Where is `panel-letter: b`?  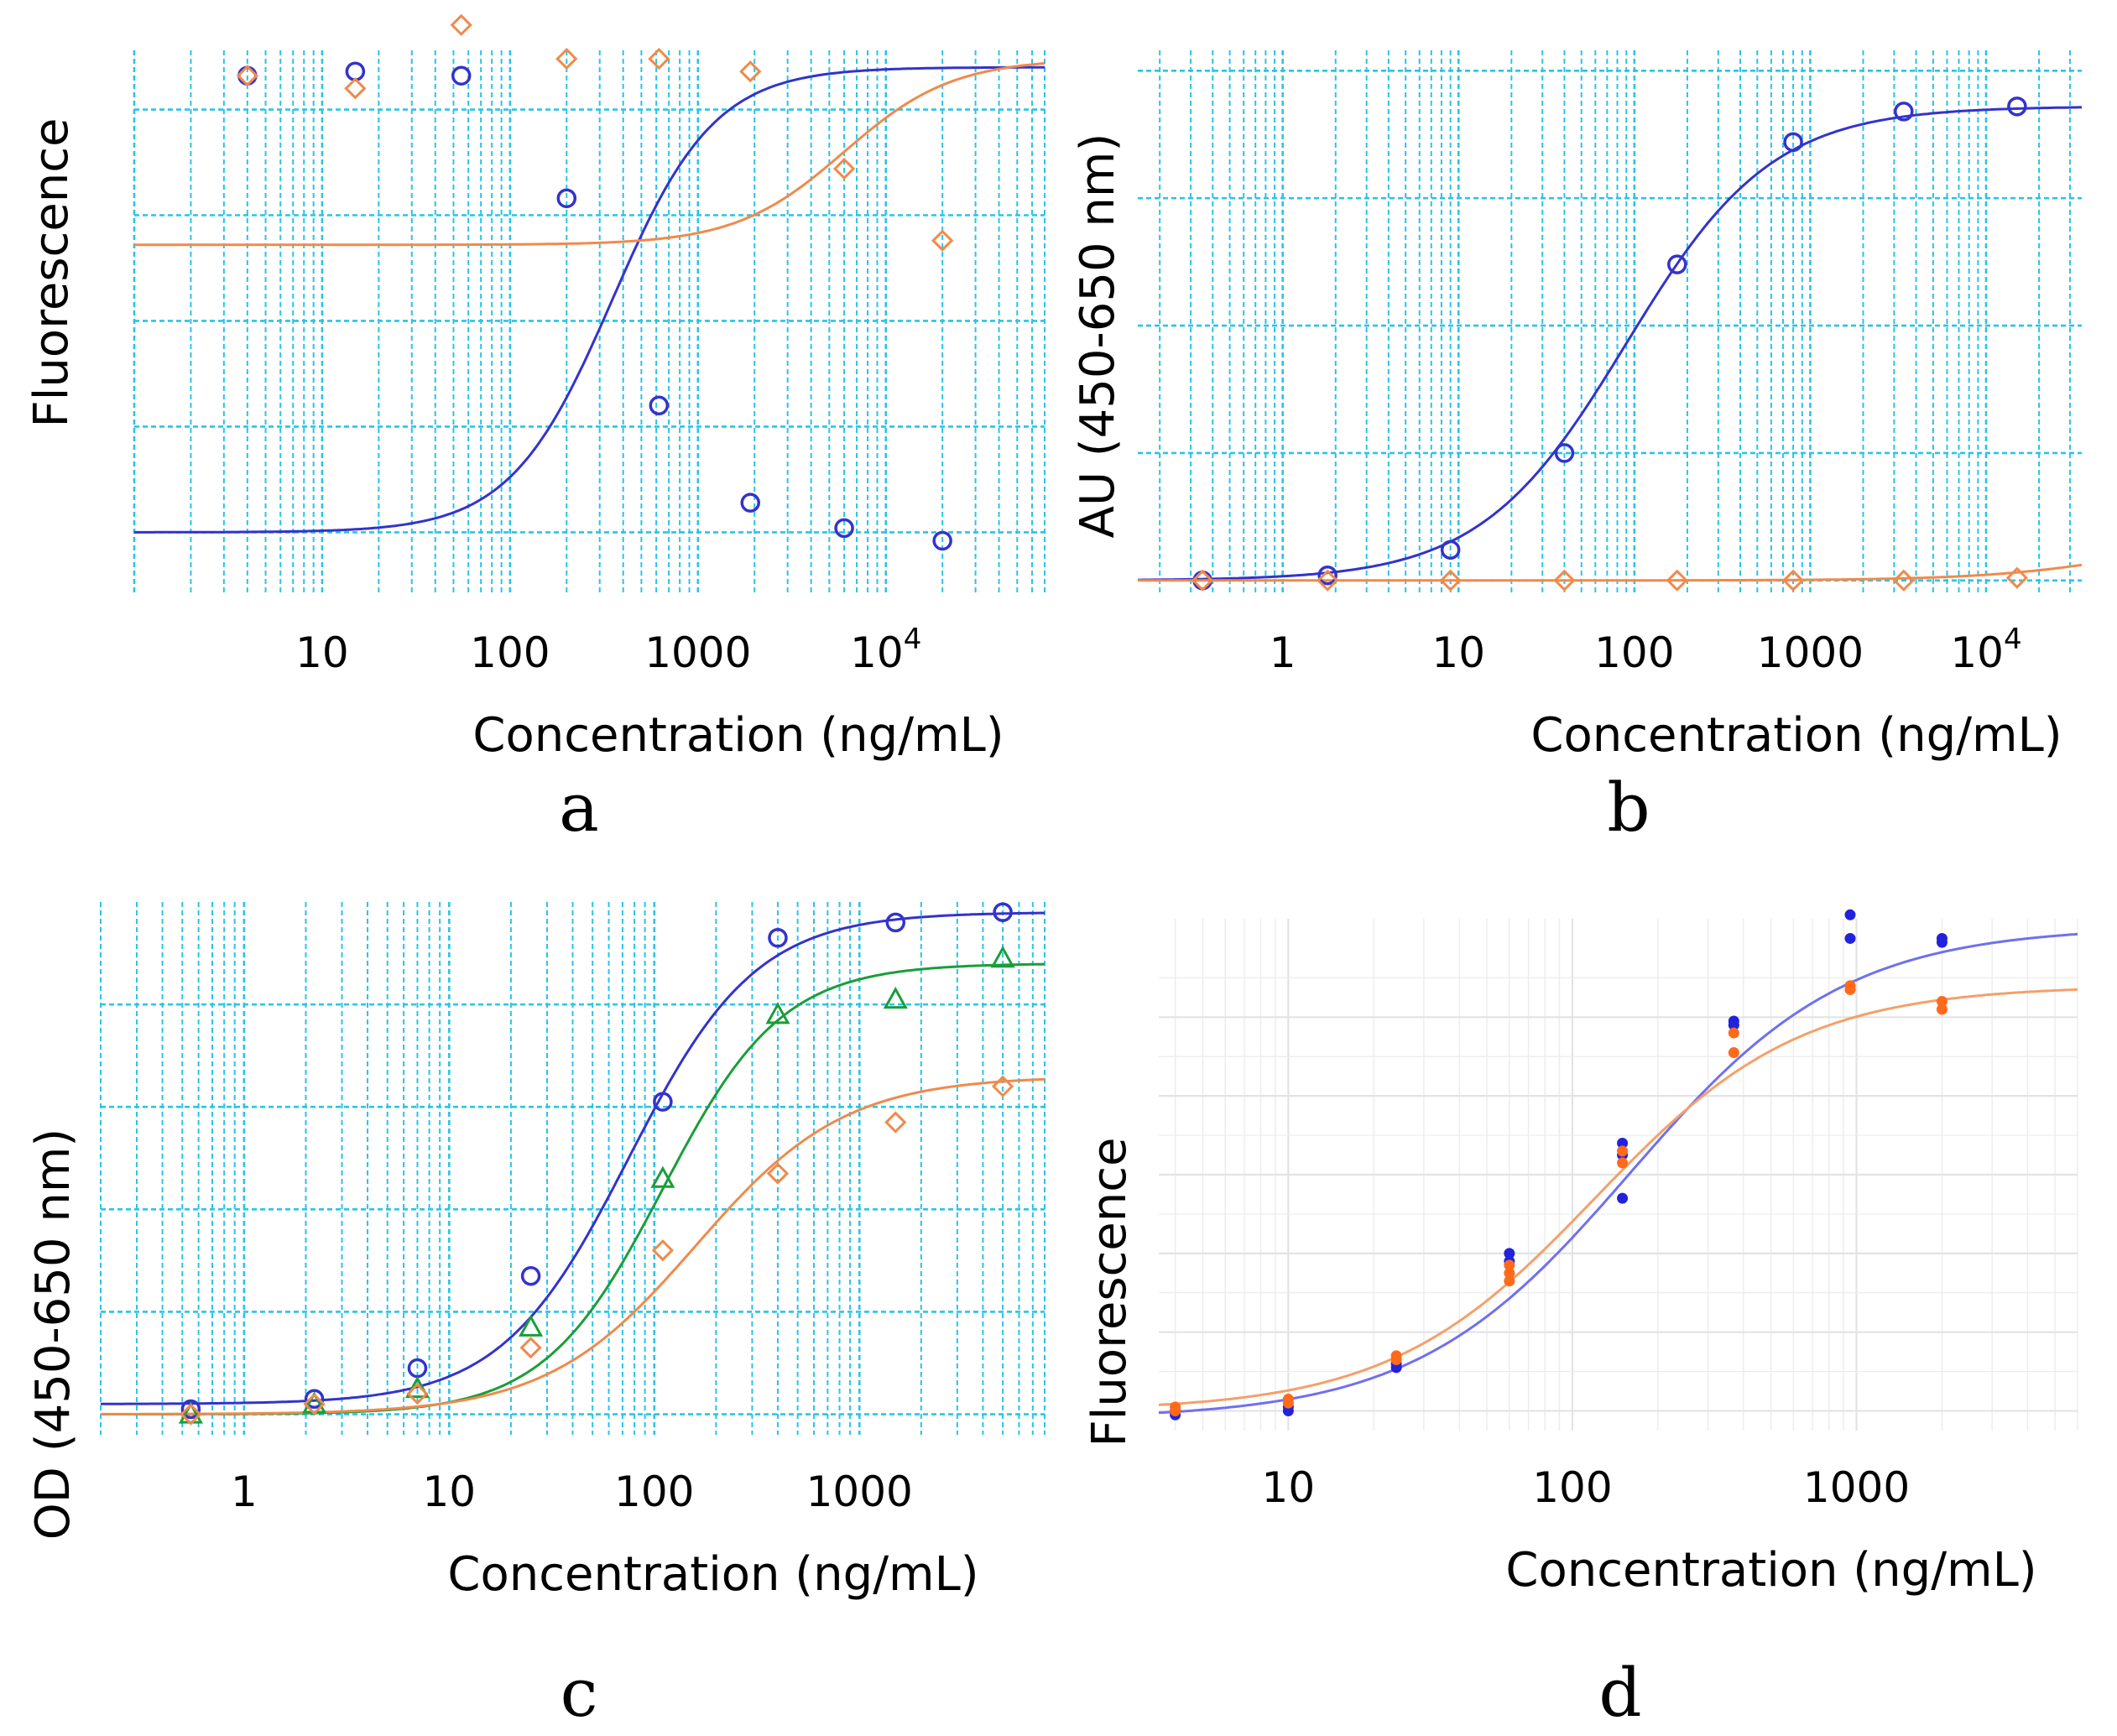
panel-letter: b is located at coordinates (1628, 808).